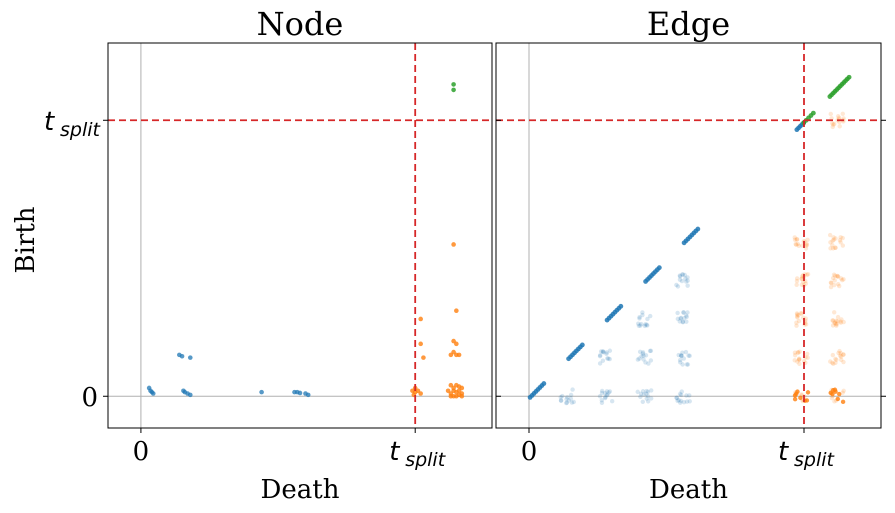 This screenshot has height=513, width=895. What do you see at coordinates (688, 490) in the screenshot?
I see `x-axis-label: Death` at bounding box center [688, 490].